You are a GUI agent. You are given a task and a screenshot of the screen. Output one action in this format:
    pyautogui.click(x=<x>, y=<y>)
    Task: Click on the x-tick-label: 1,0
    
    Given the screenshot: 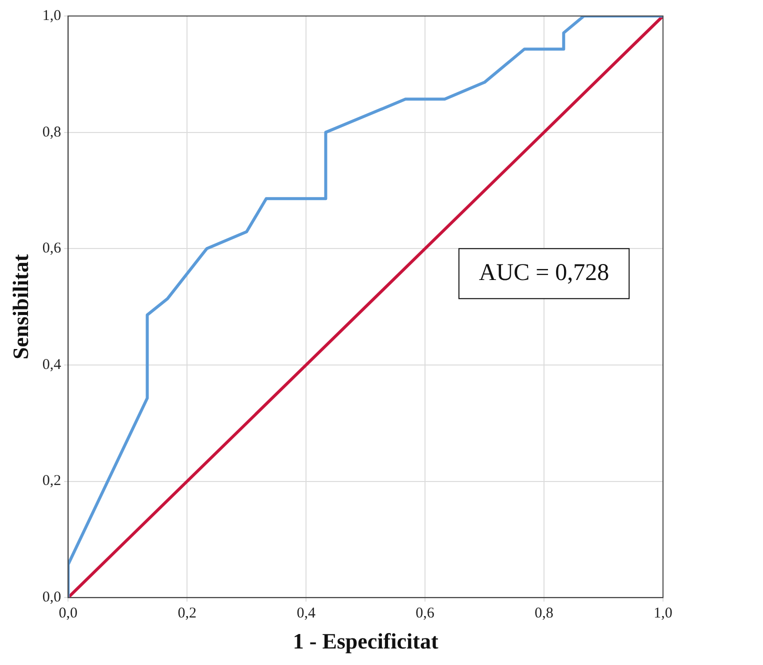 What is the action you would take?
    pyautogui.click(x=663, y=614)
    